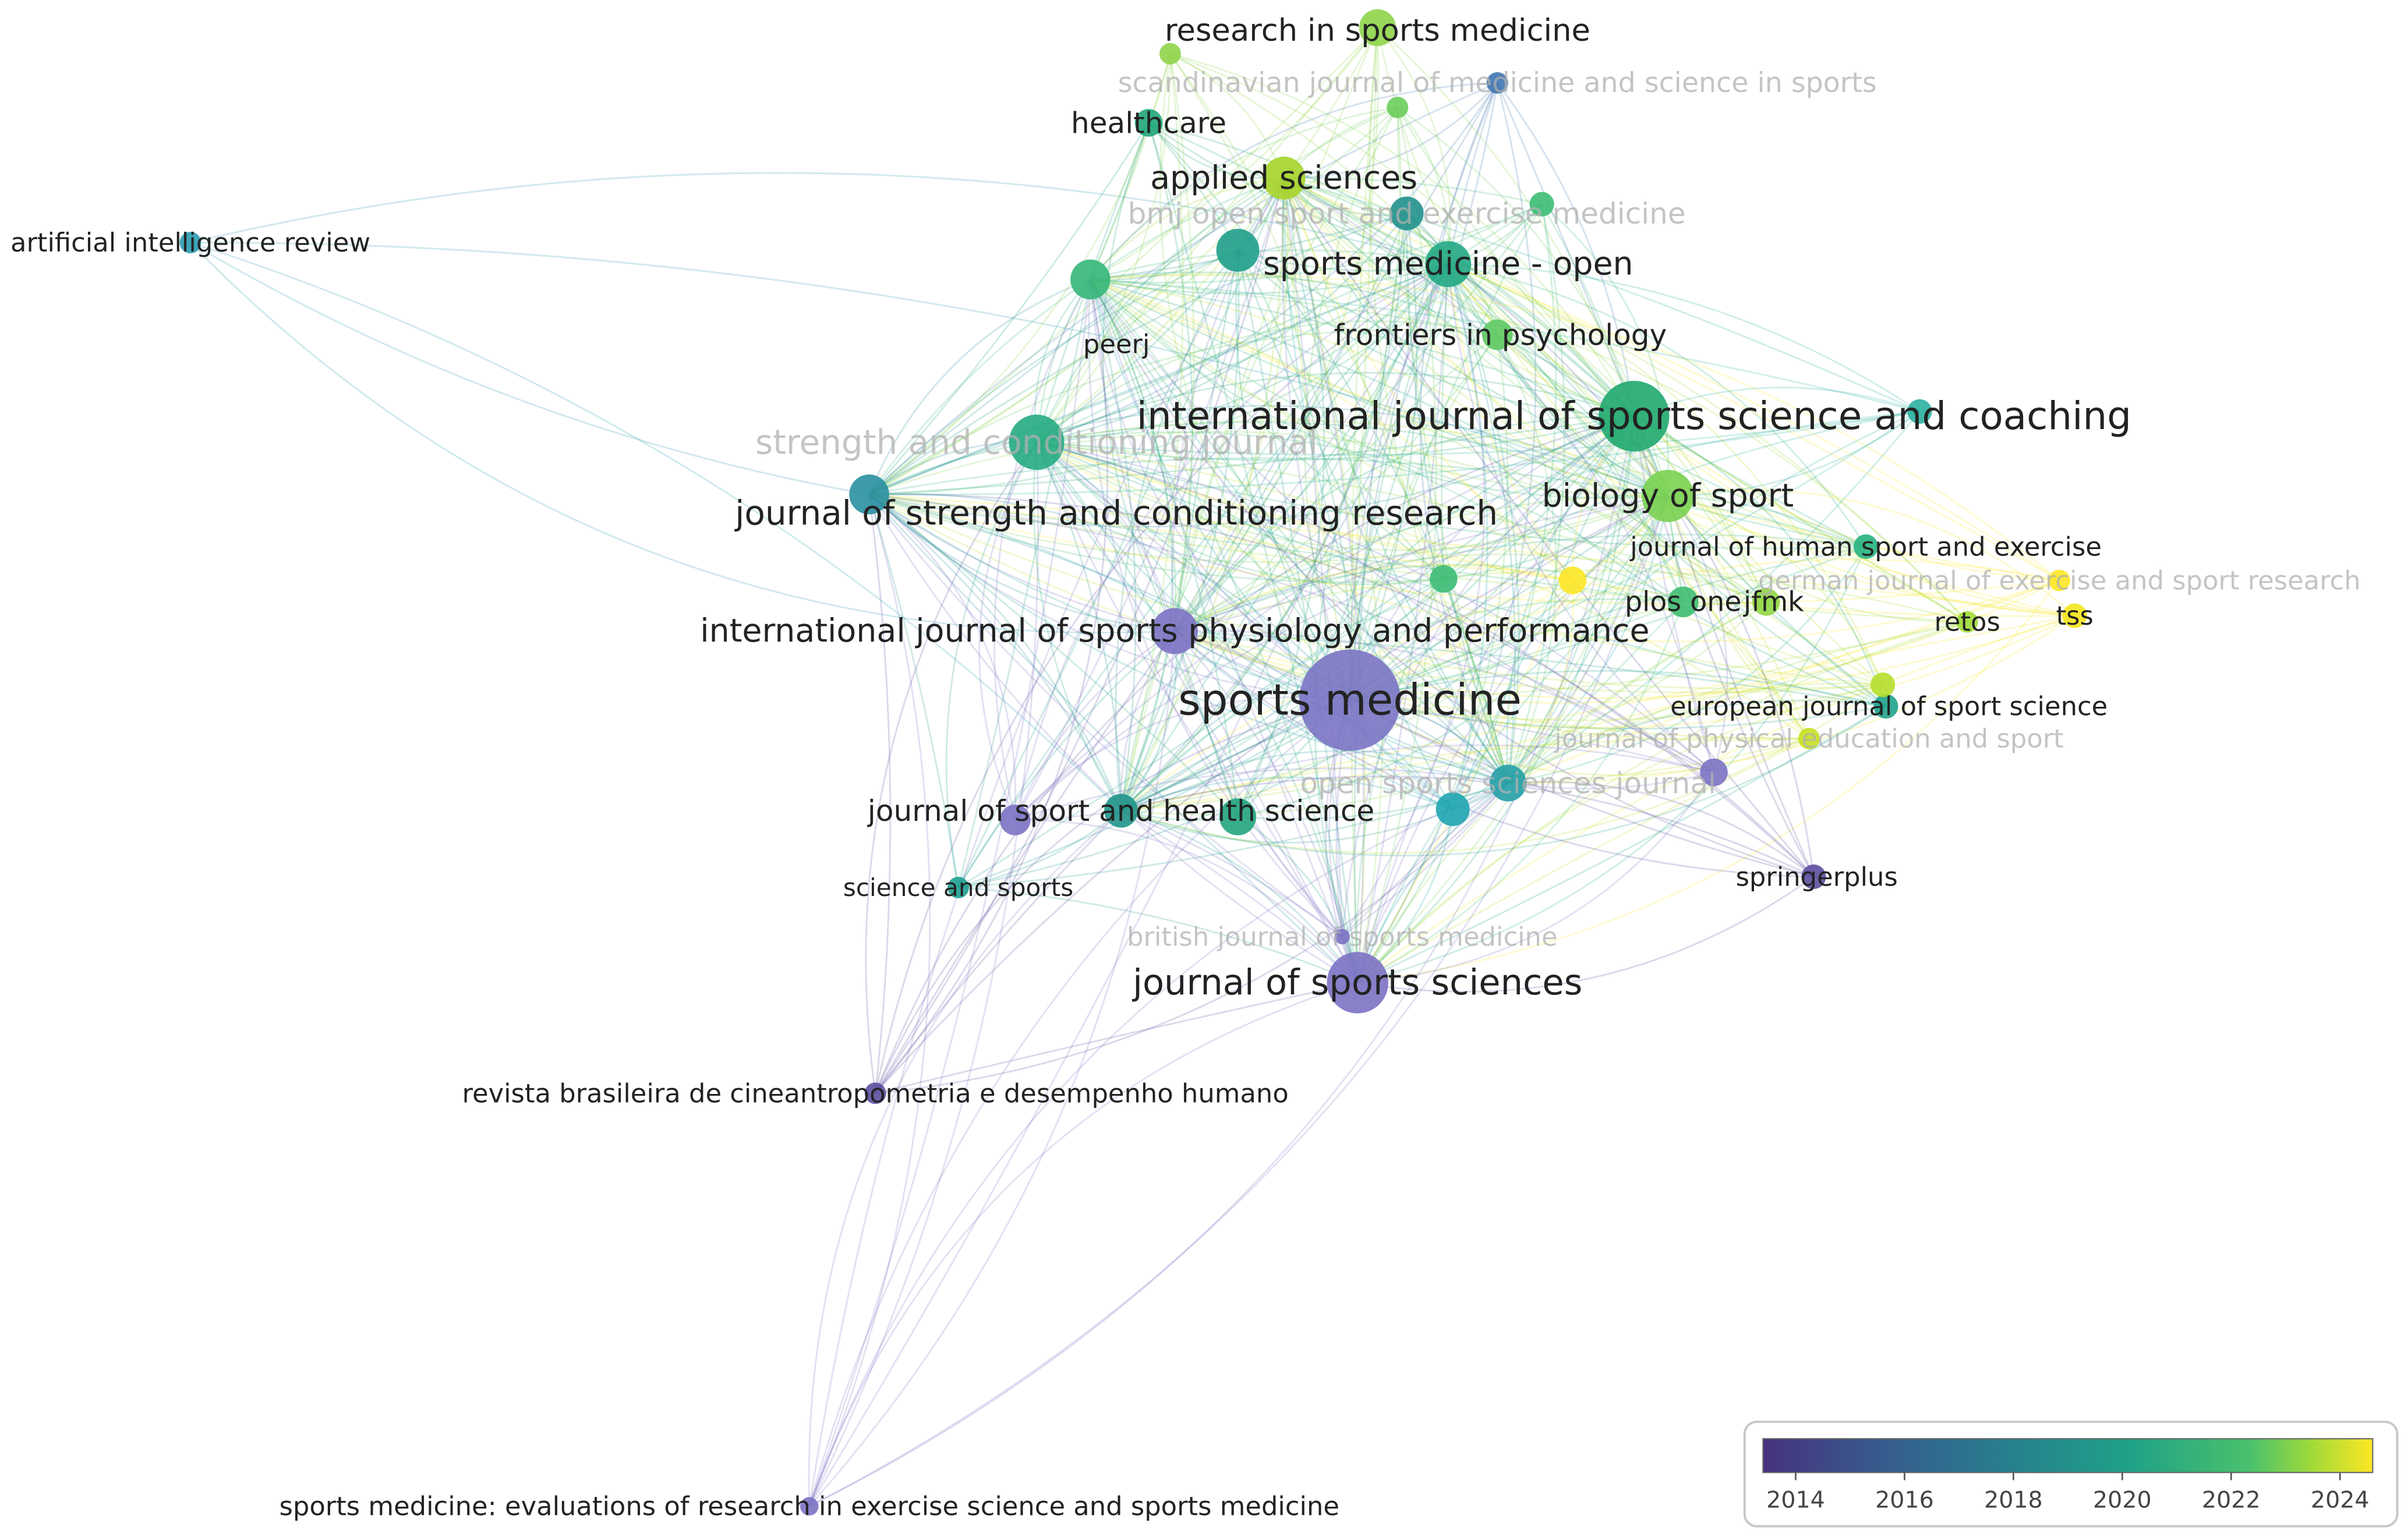 This screenshot has width=2408, height=1537. What do you see at coordinates (1377, 30) in the screenshot?
I see `node-label: research in sports medicine` at bounding box center [1377, 30].